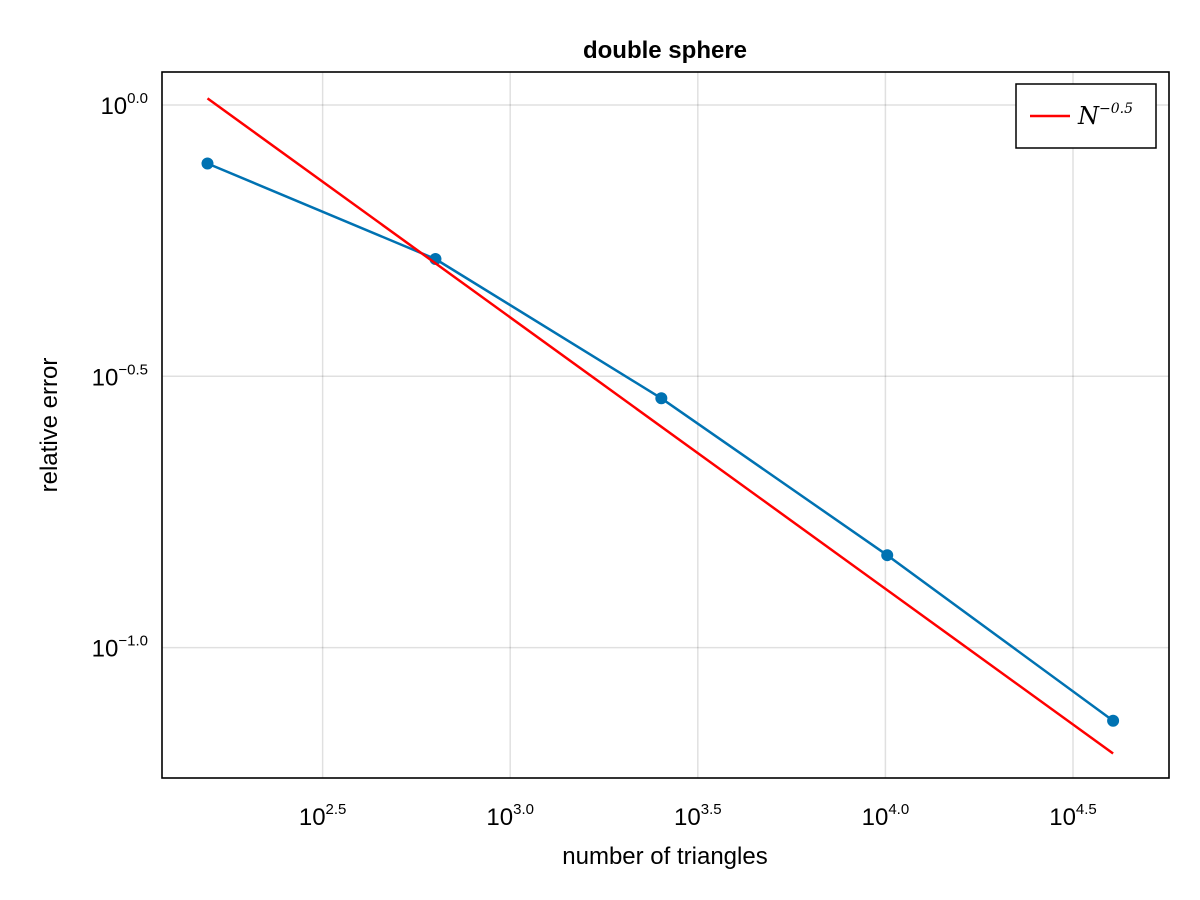 Image resolution: width=1200 pixels, height=900 pixels. What do you see at coordinates (886, 816) in the screenshot?
I see `x-tick-label: 104.0` at bounding box center [886, 816].